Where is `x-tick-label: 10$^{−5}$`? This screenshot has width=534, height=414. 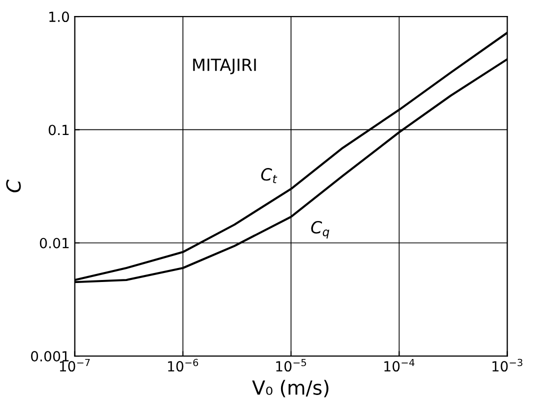 x-tick-label: 10$^{−5}$ is located at coordinates (291, 365).